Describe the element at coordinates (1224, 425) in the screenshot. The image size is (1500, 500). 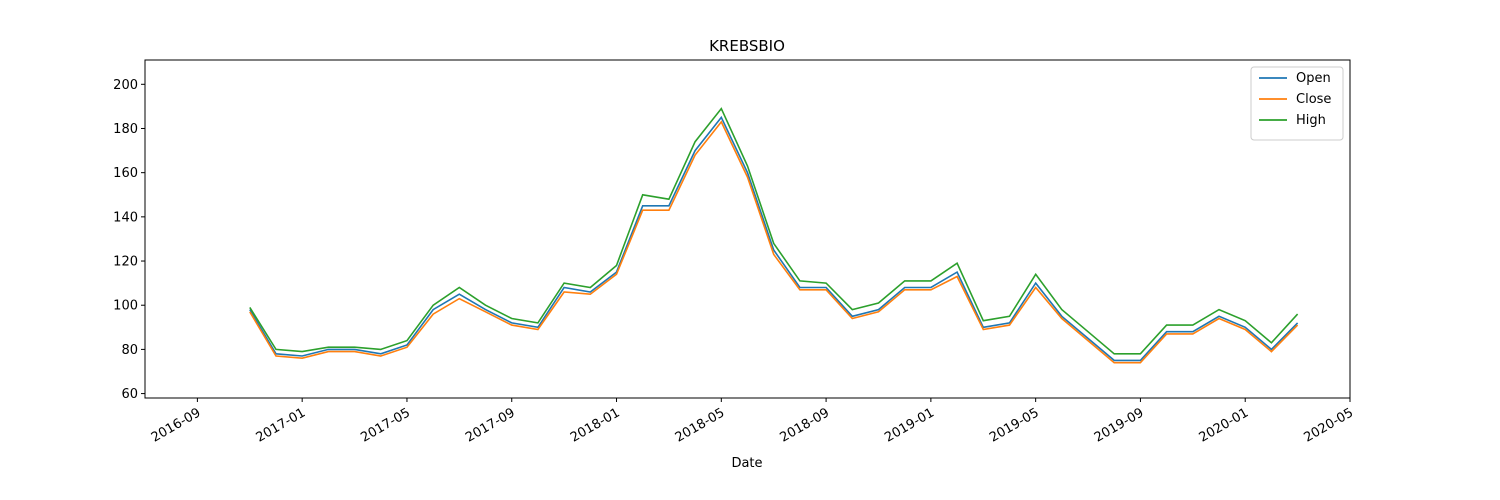
I see `x-tick-label: 2020-01` at that location.